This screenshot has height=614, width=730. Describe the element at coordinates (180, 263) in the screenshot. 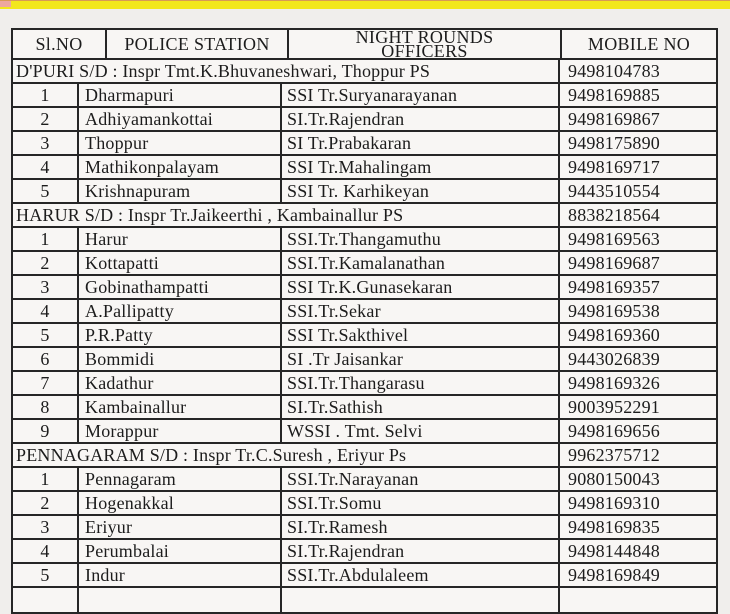

I see `row-police-station: Kottapatti` at that location.